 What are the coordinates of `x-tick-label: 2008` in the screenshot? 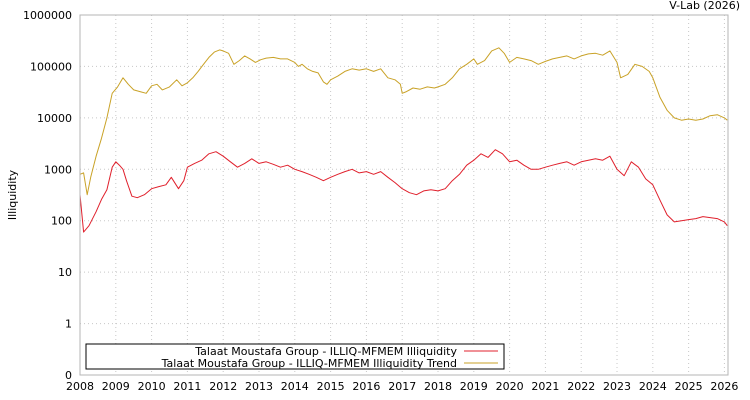 It's located at (80, 386).